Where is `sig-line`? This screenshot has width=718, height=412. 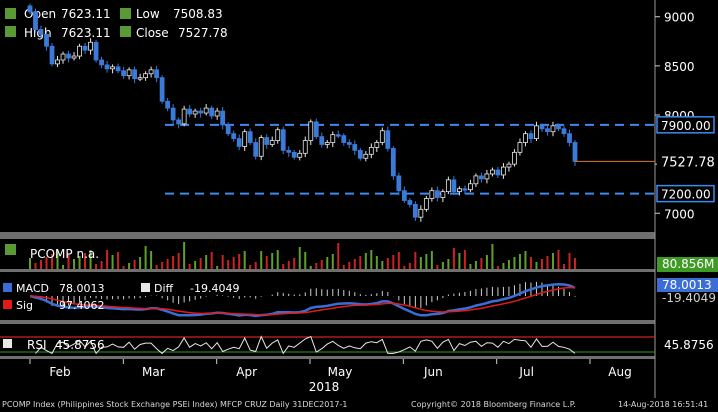
sig-line is located at coordinates (302, 301).